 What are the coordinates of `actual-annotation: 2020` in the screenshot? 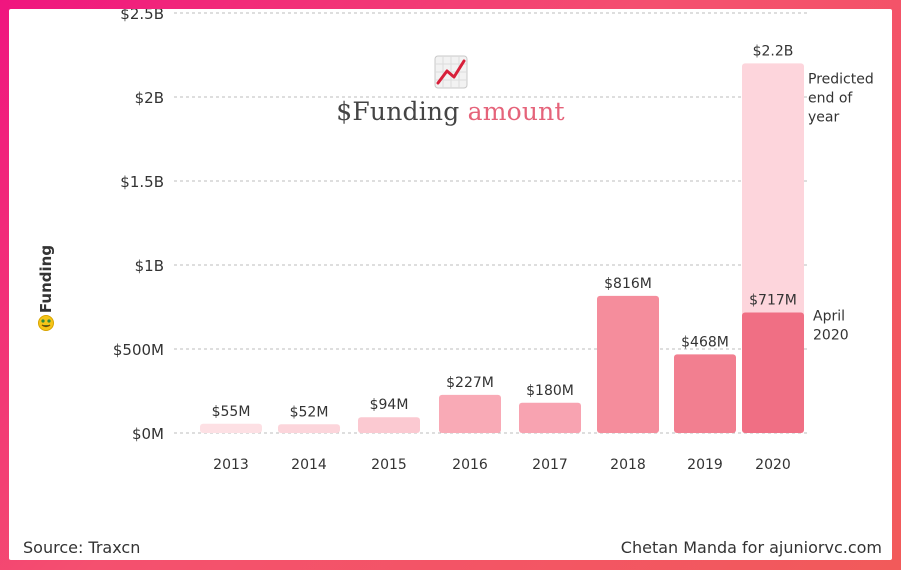 It's located at (831, 336).